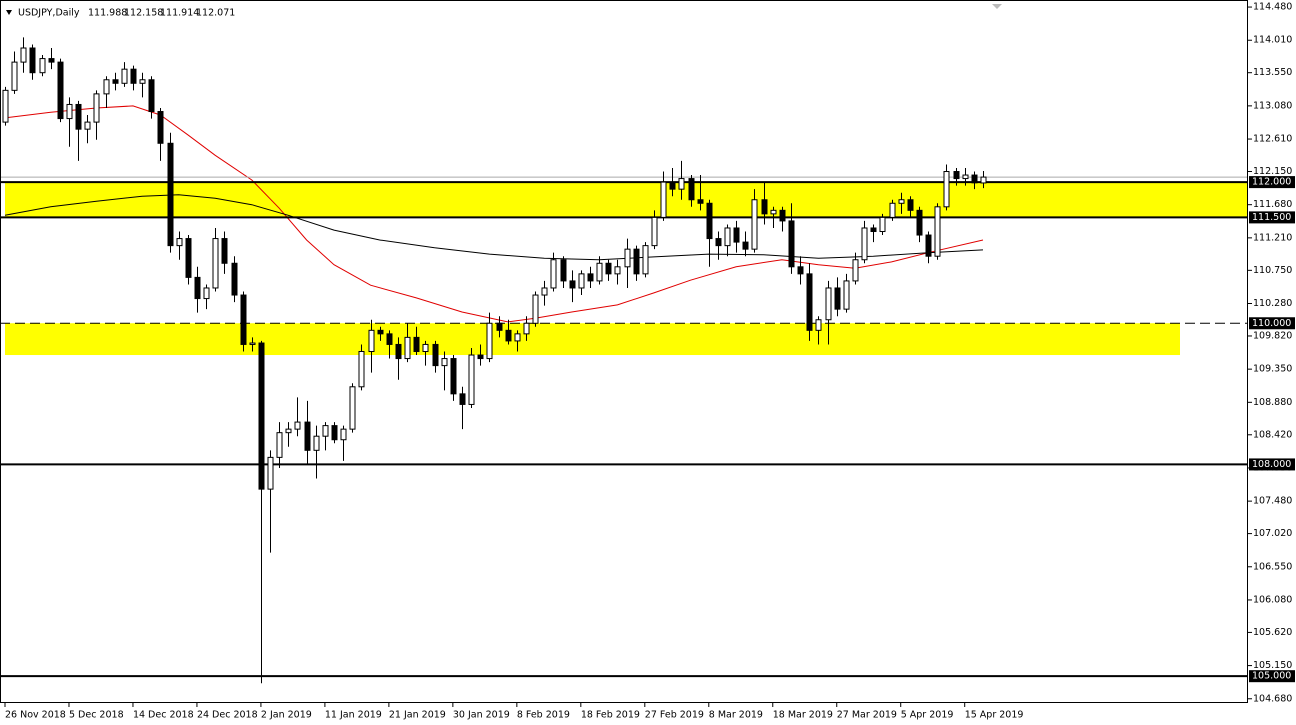 The image size is (1296, 725). What do you see at coordinates (1272, 599) in the screenshot?
I see `y-tick-label: 106.080` at bounding box center [1272, 599].